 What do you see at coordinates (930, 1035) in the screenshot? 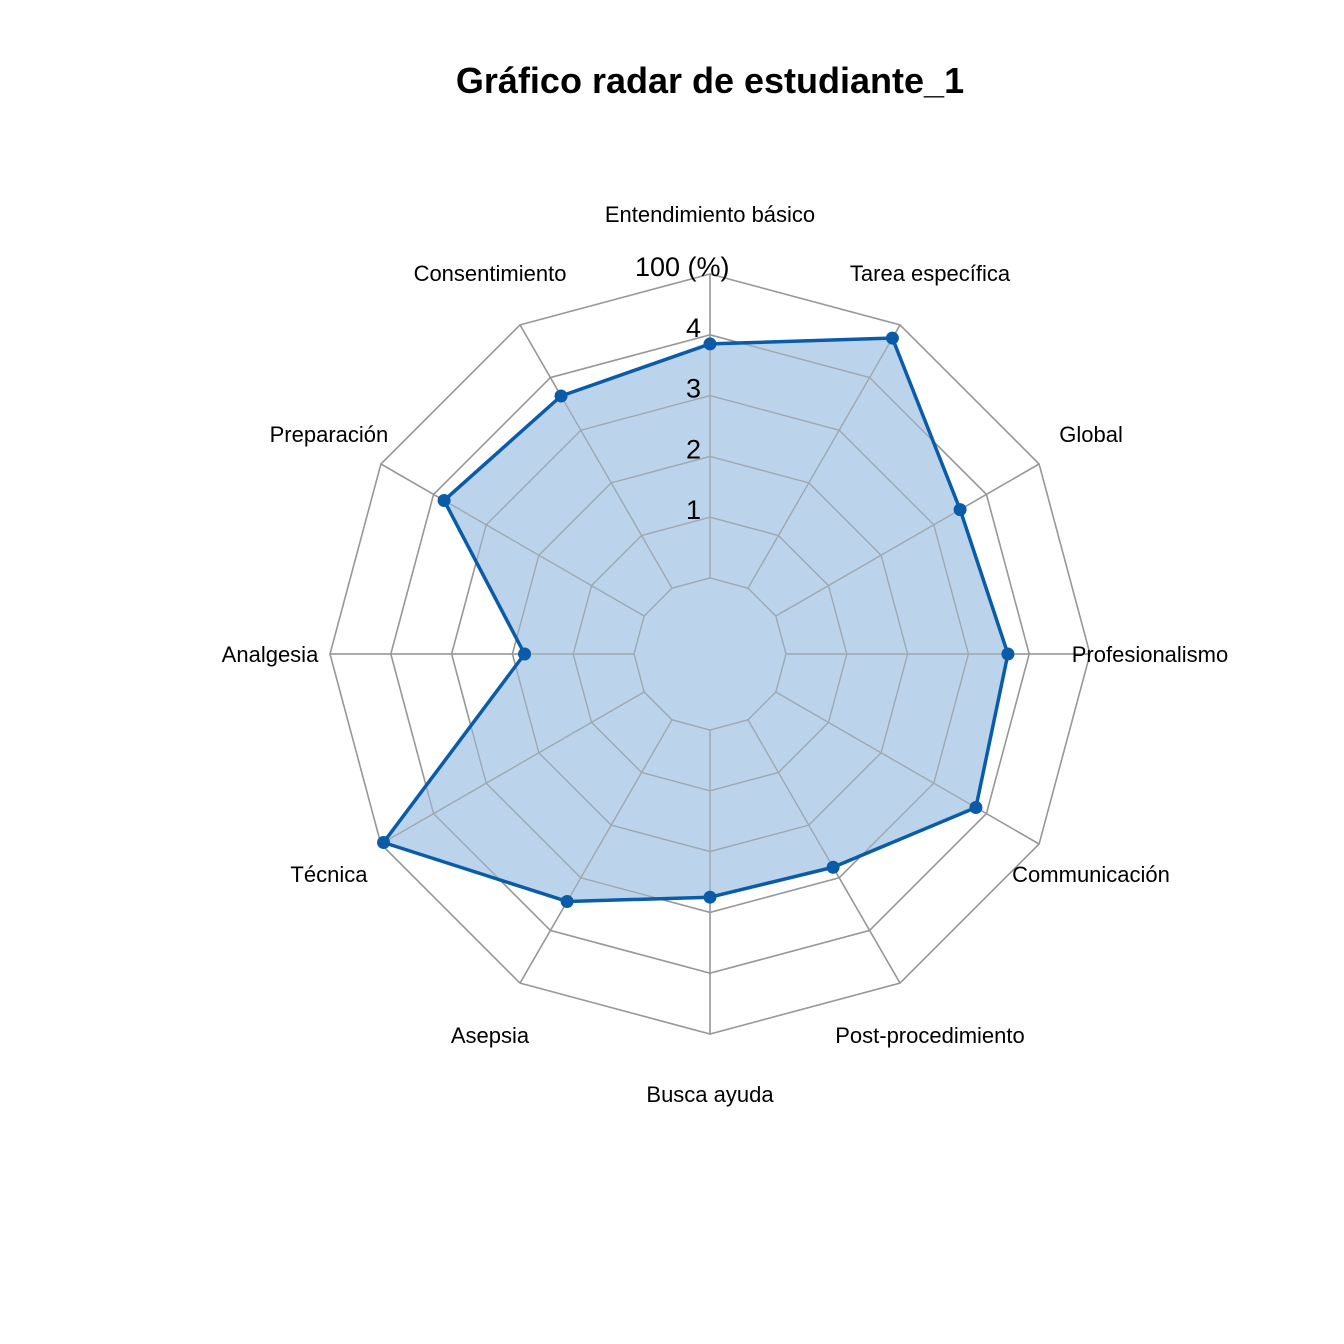
I see `axis-label: Post-procedimiento` at bounding box center [930, 1035].